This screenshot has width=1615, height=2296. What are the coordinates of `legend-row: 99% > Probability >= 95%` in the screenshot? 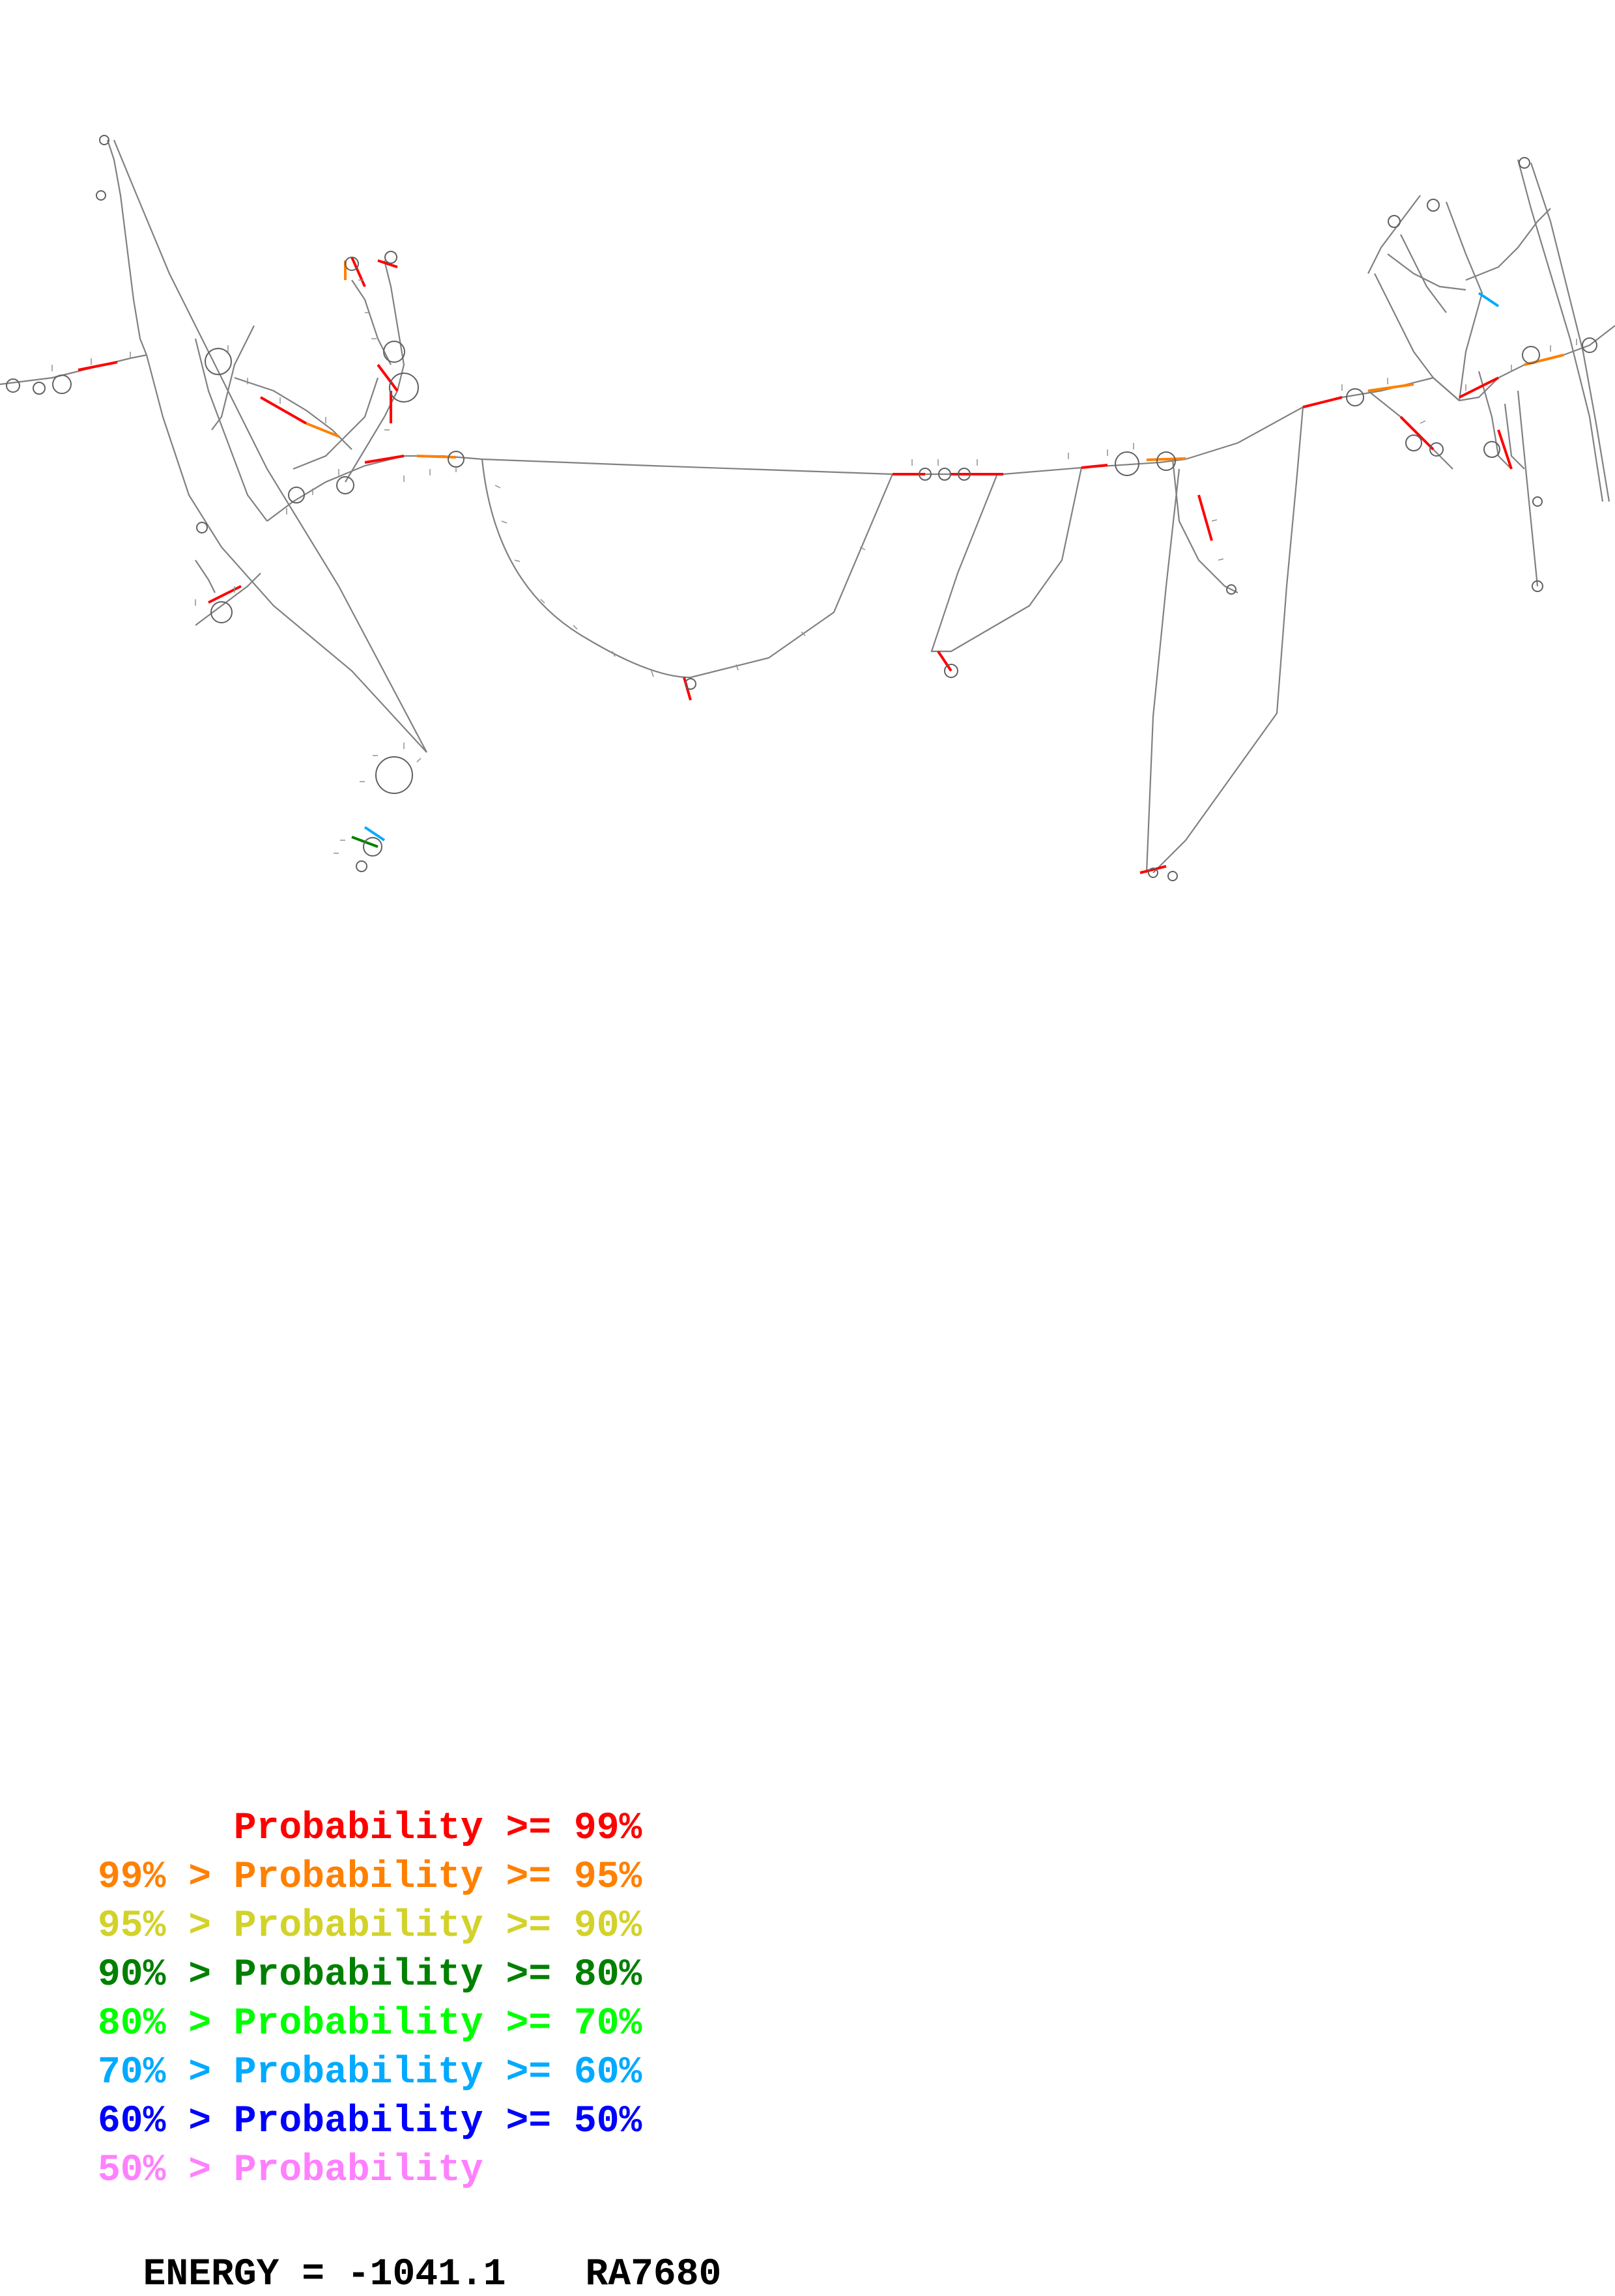 It's located at (370, 1877).